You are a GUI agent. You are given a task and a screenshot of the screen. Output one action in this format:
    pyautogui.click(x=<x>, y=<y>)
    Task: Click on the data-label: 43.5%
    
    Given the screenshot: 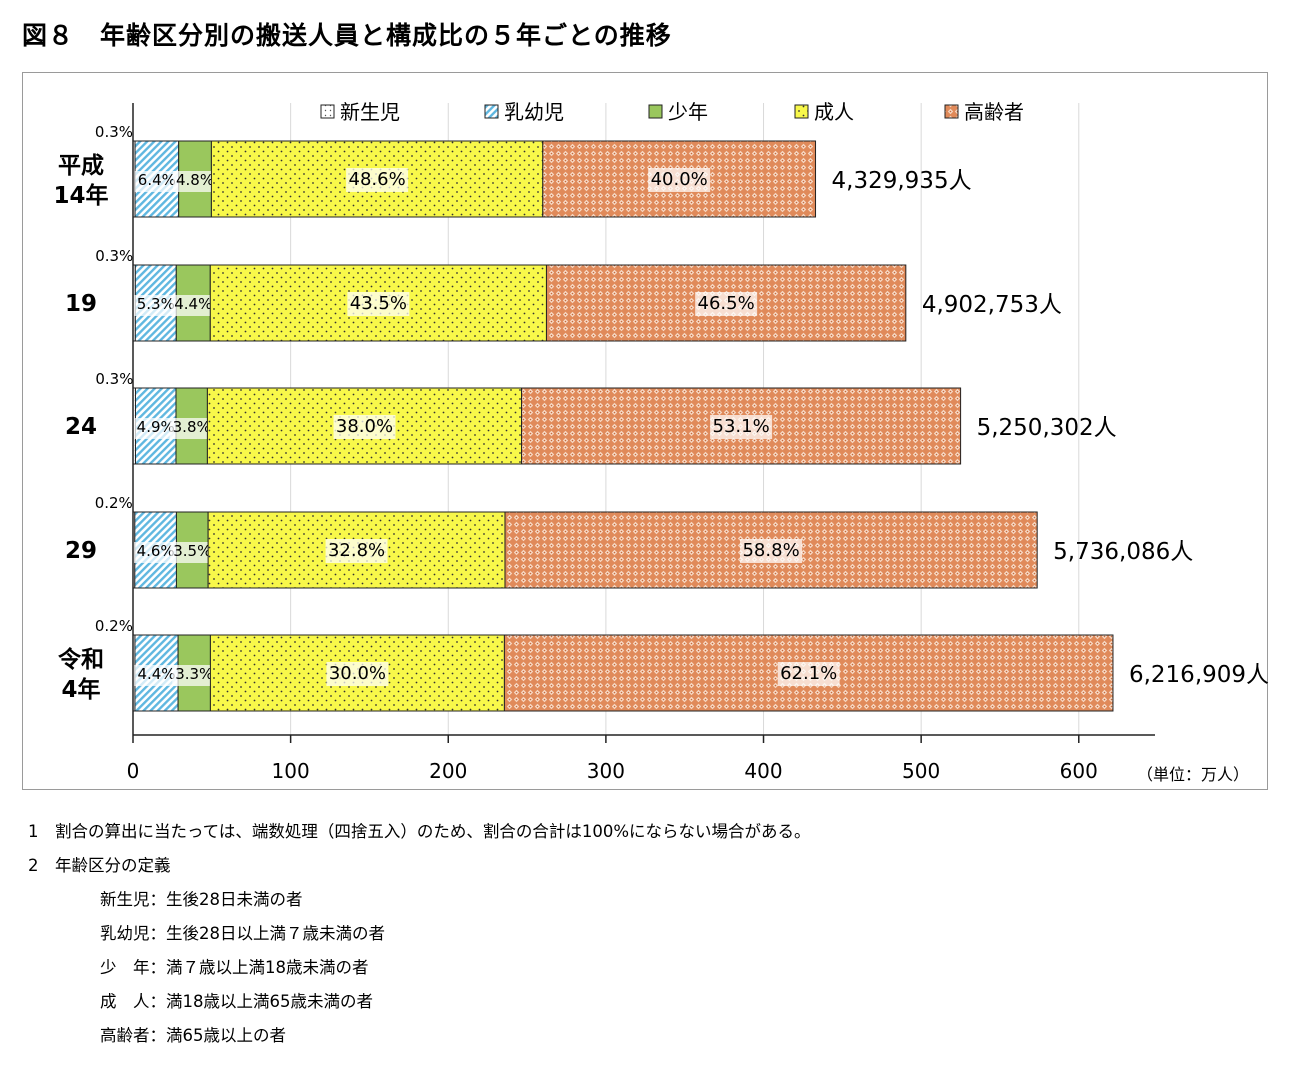 What is the action you would take?
    pyautogui.click(x=378, y=303)
    